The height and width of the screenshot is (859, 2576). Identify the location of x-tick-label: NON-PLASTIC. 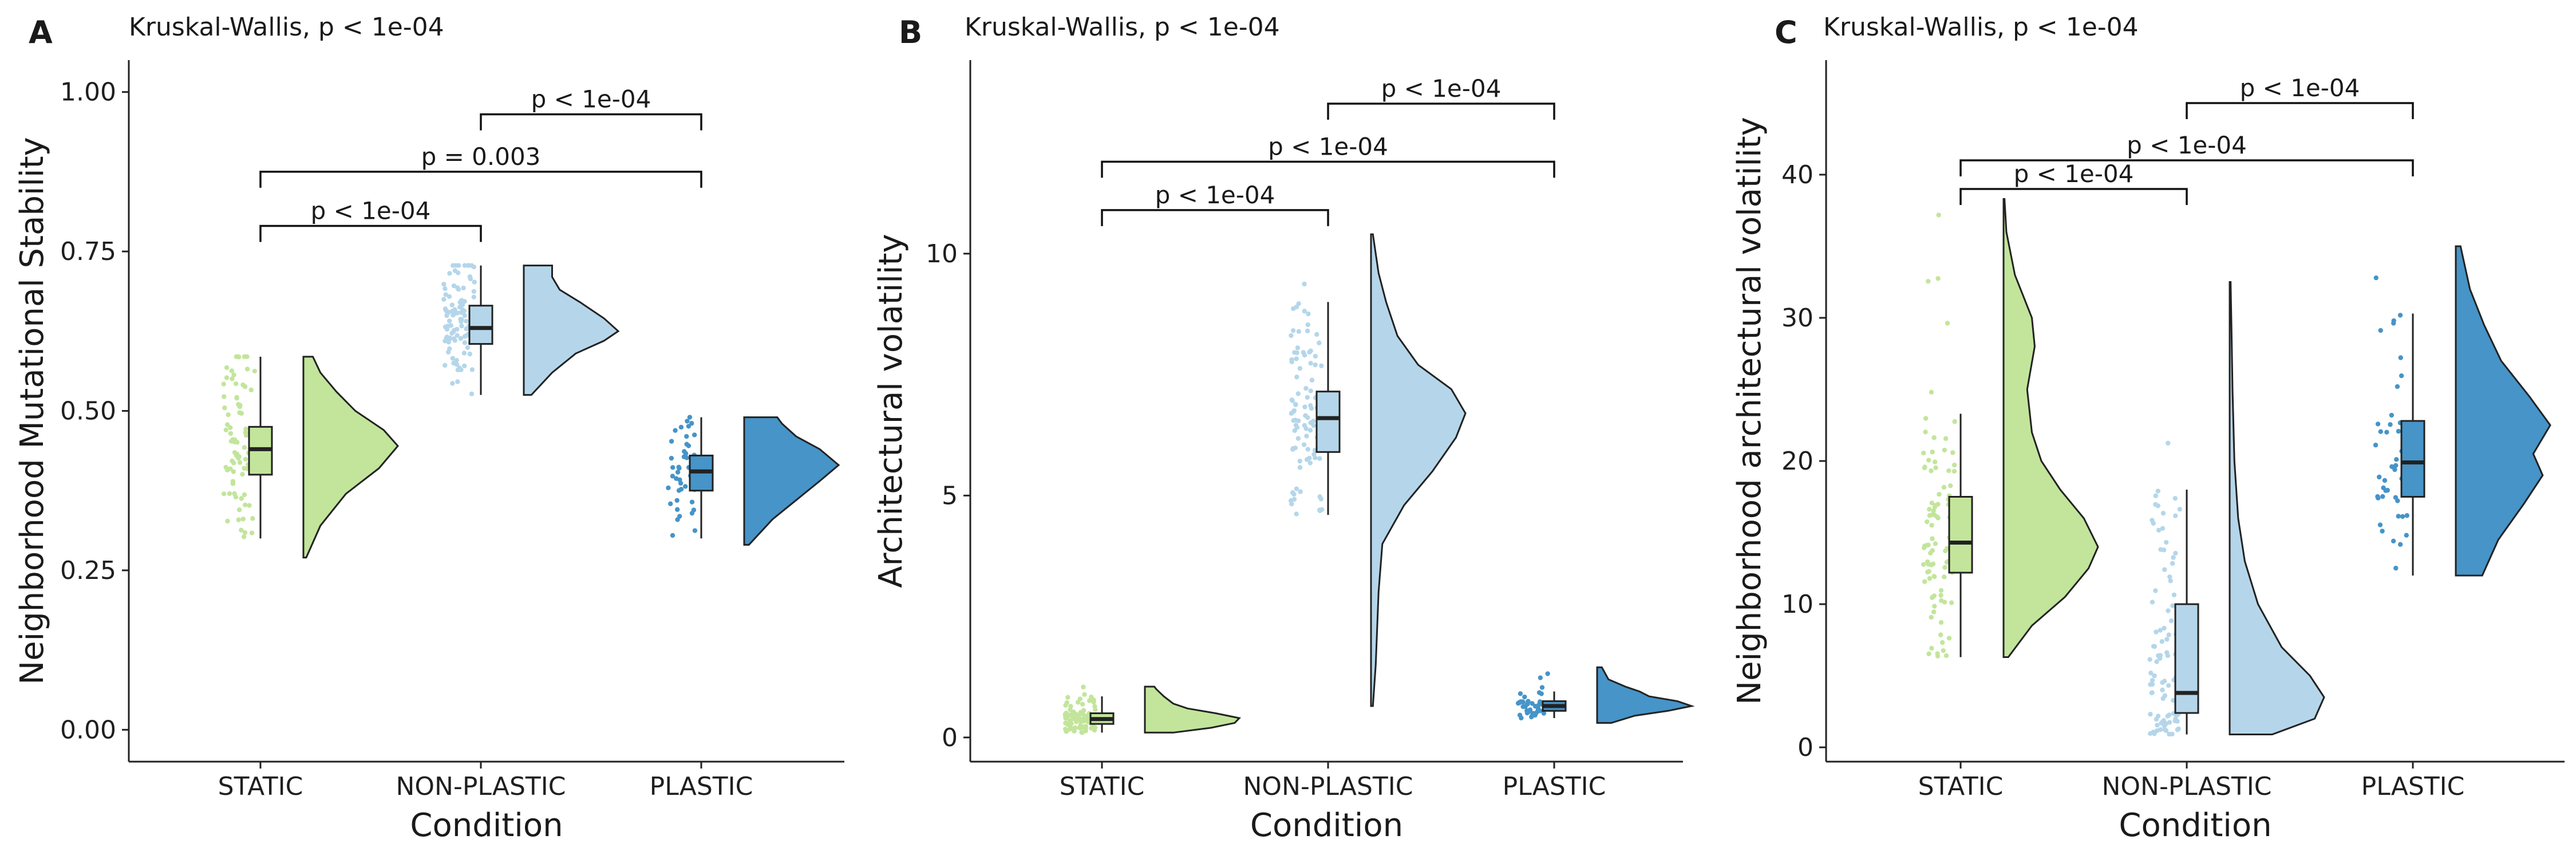
(1328, 786).